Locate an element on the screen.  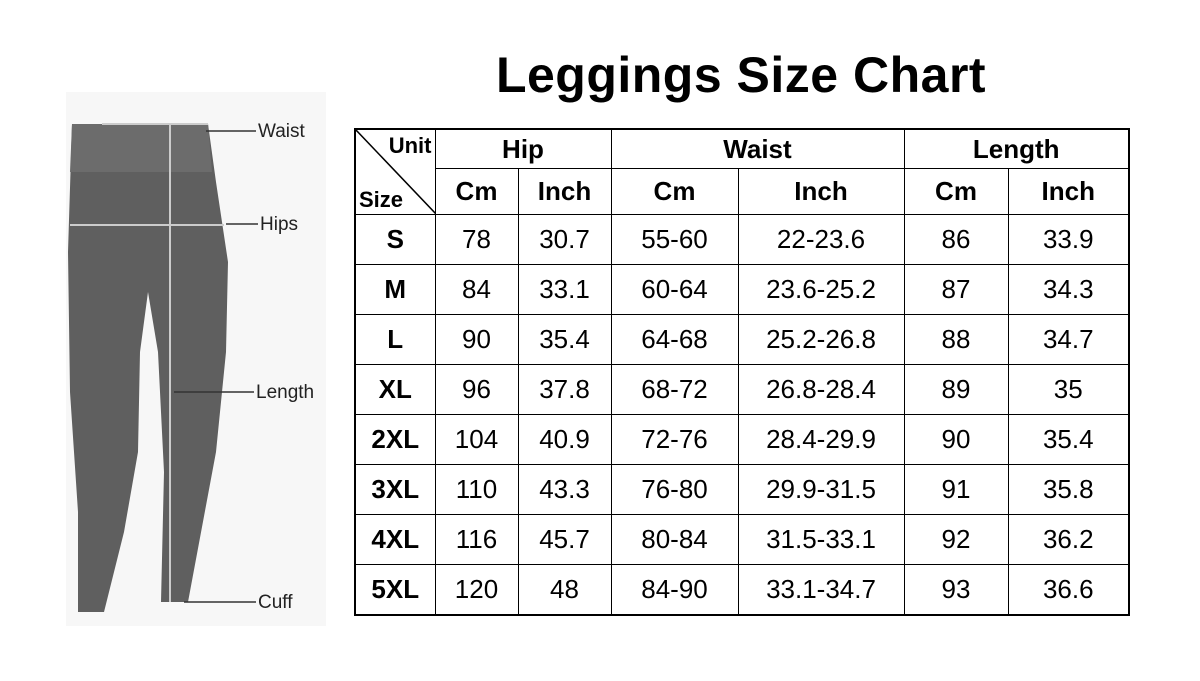
size-cell: S is located at coordinates (395, 239).